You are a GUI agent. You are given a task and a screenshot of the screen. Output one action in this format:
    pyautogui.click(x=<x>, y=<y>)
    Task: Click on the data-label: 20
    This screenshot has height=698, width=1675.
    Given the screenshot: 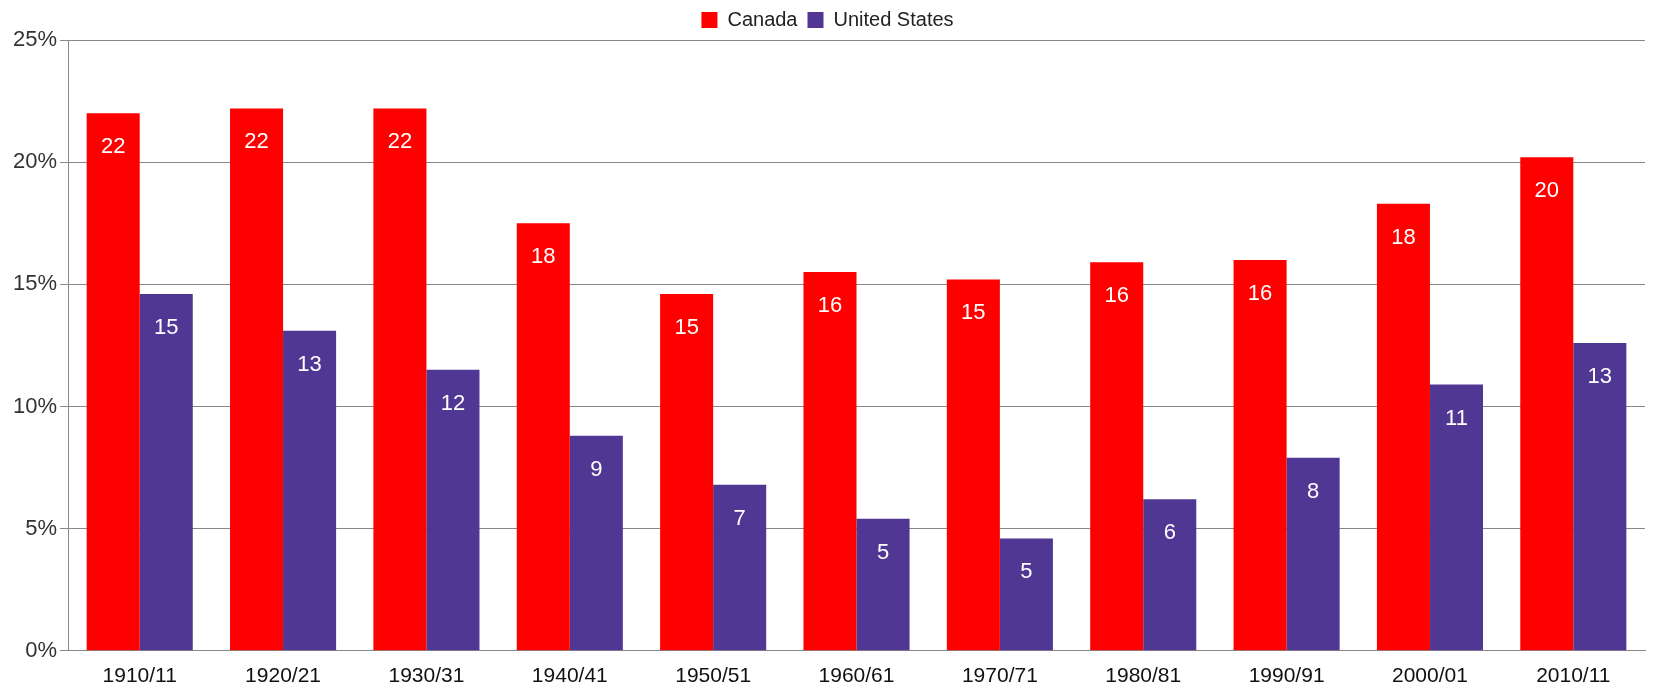 What is the action you would take?
    pyautogui.click(x=1547, y=190)
    